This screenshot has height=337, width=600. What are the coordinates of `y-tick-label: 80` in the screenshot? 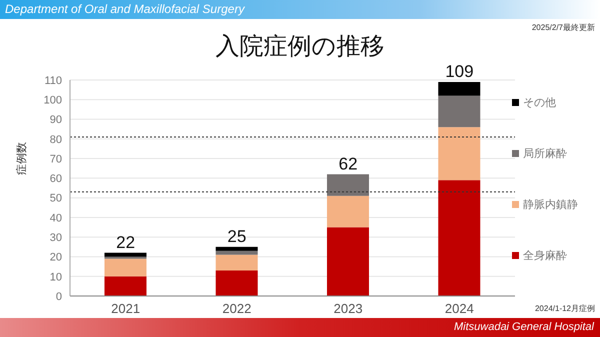 It's located at (56, 140).